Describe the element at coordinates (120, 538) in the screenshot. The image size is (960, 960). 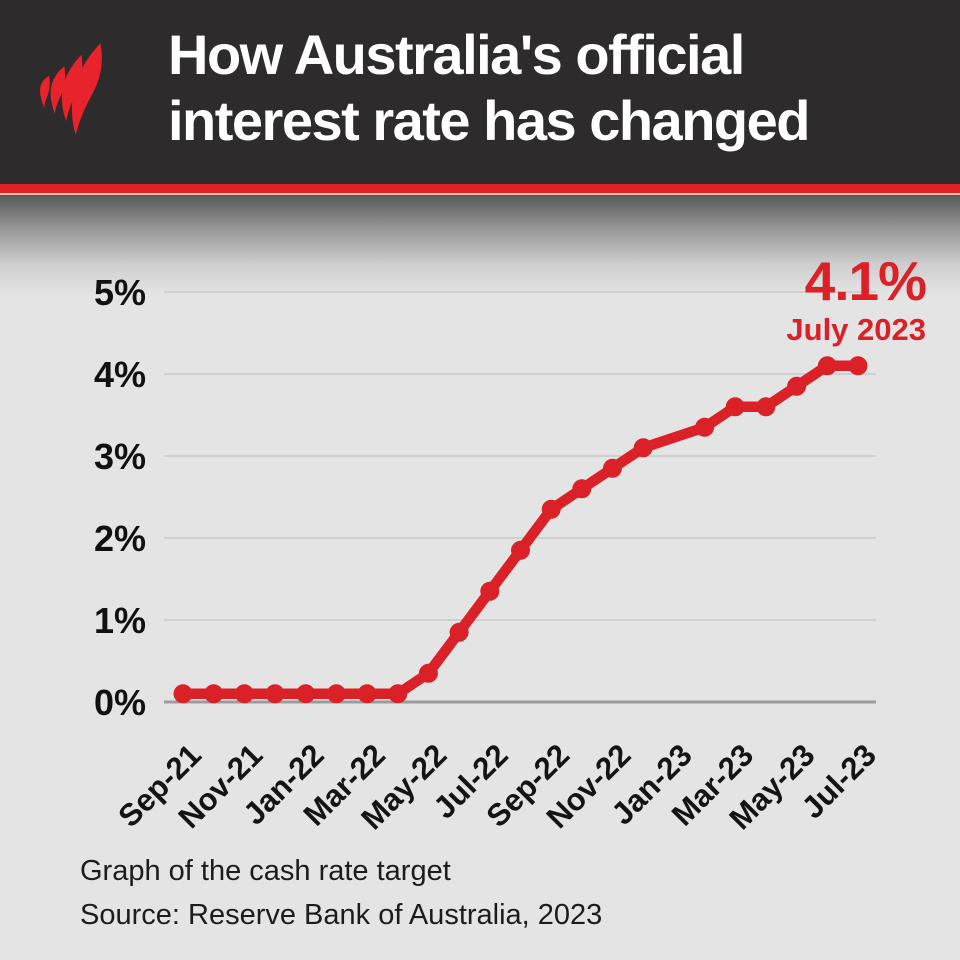
I see `y-tick-label-2%: 2%` at that location.